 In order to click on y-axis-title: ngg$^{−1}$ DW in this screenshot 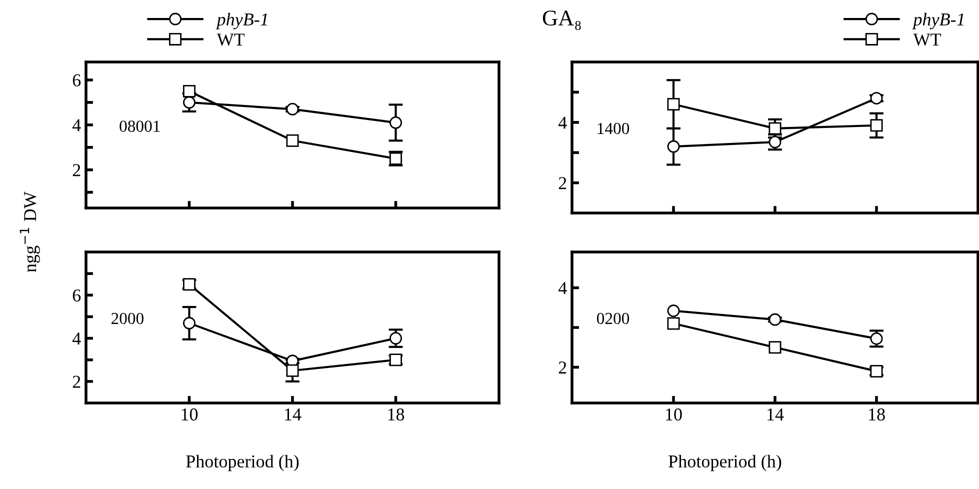, I will do `click(30, 232)`.